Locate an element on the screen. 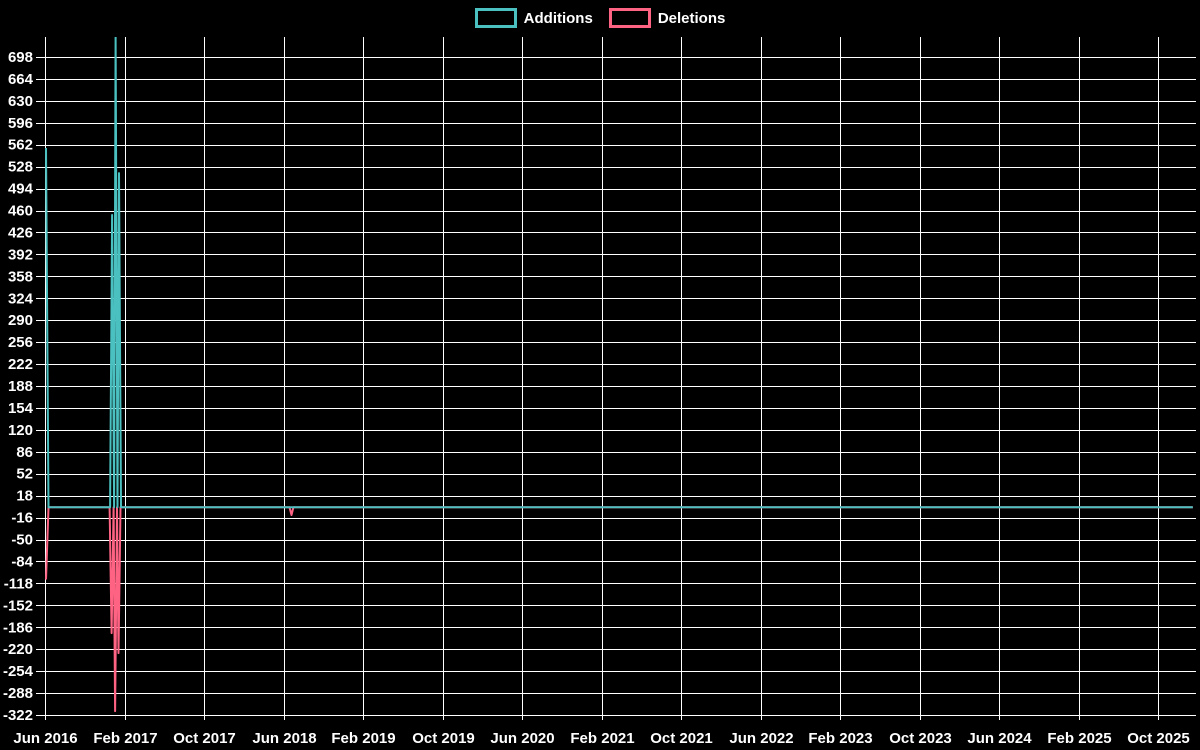 The height and width of the screenshot is (750, 1200). y-tick-label: -220 is located at coordinates (18, 649).